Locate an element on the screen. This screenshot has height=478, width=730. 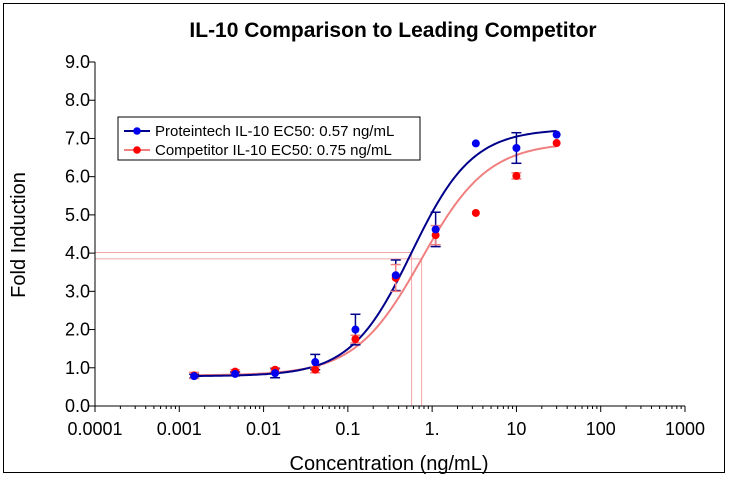
y-tick-label: 9.0 is located at coordinates (77, 62).